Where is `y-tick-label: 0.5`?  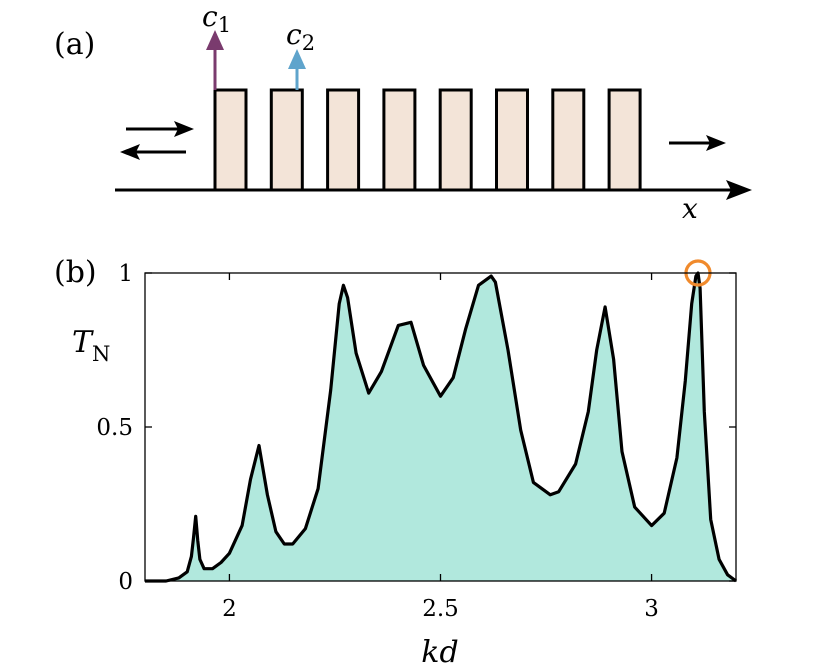
y-tick-label: 0.5 is located at coordinates (114, 428).